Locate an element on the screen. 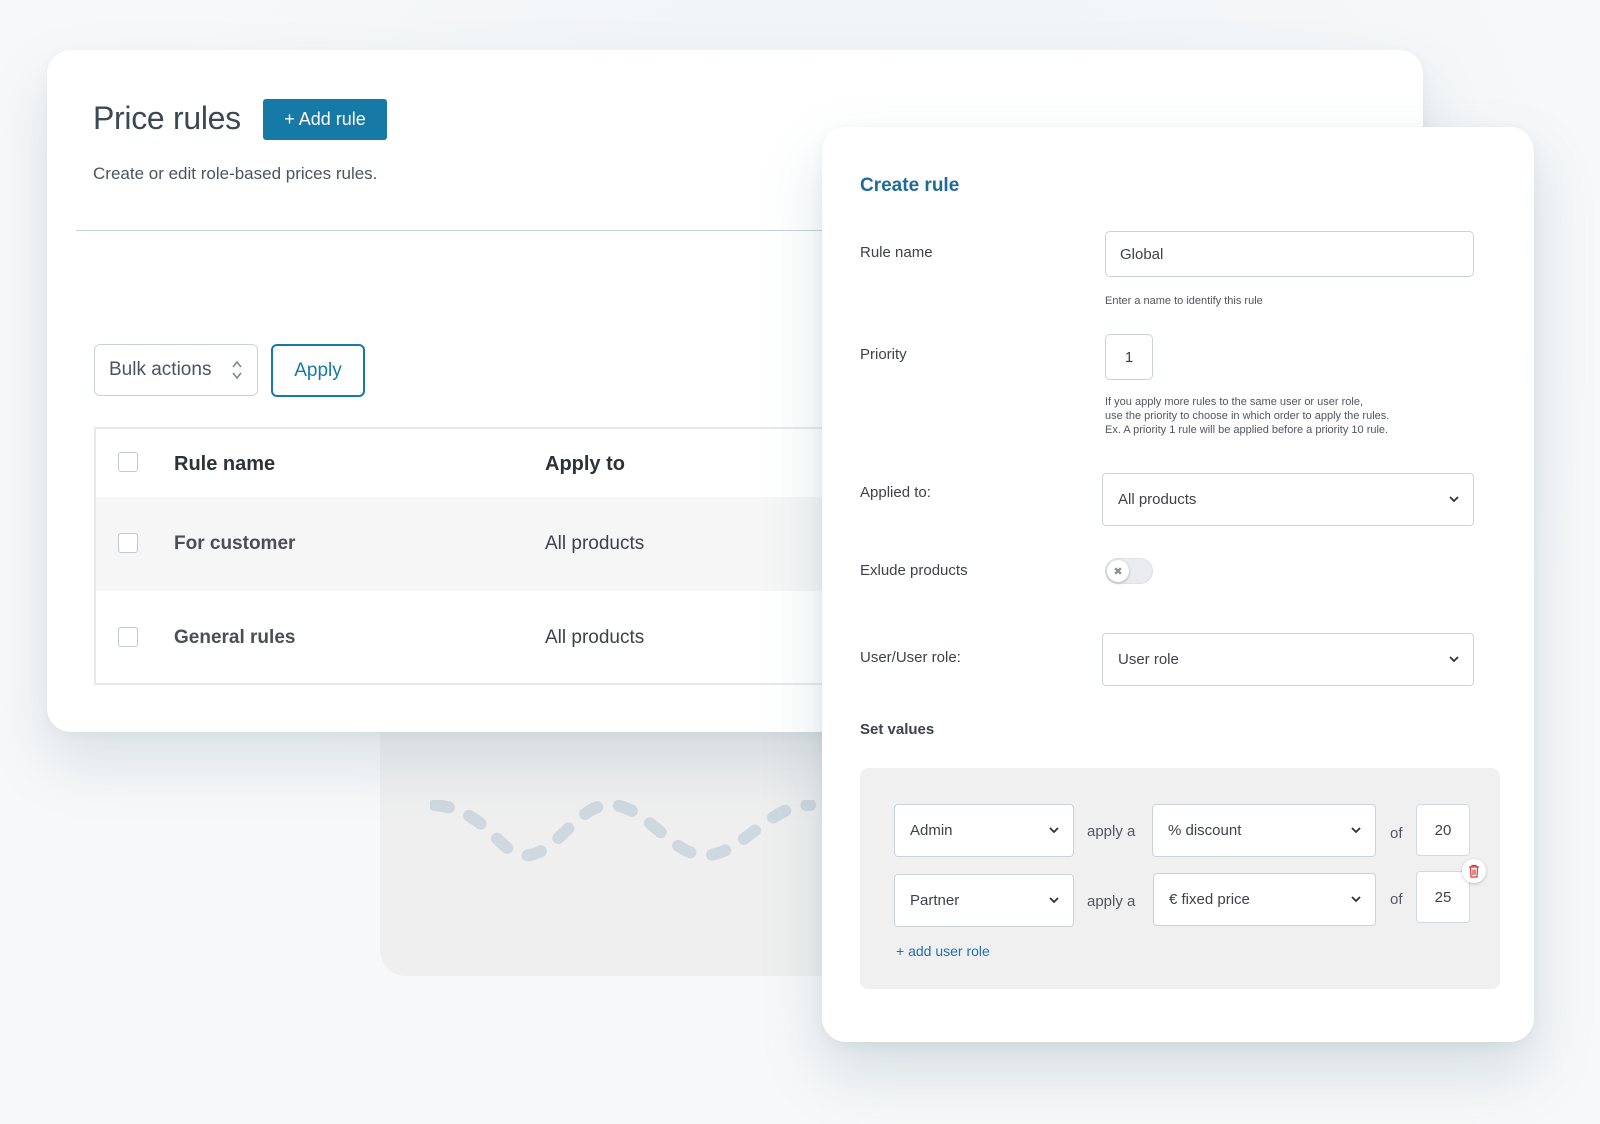  user-role-label: User/User role: is located at coordinates (910, 657).